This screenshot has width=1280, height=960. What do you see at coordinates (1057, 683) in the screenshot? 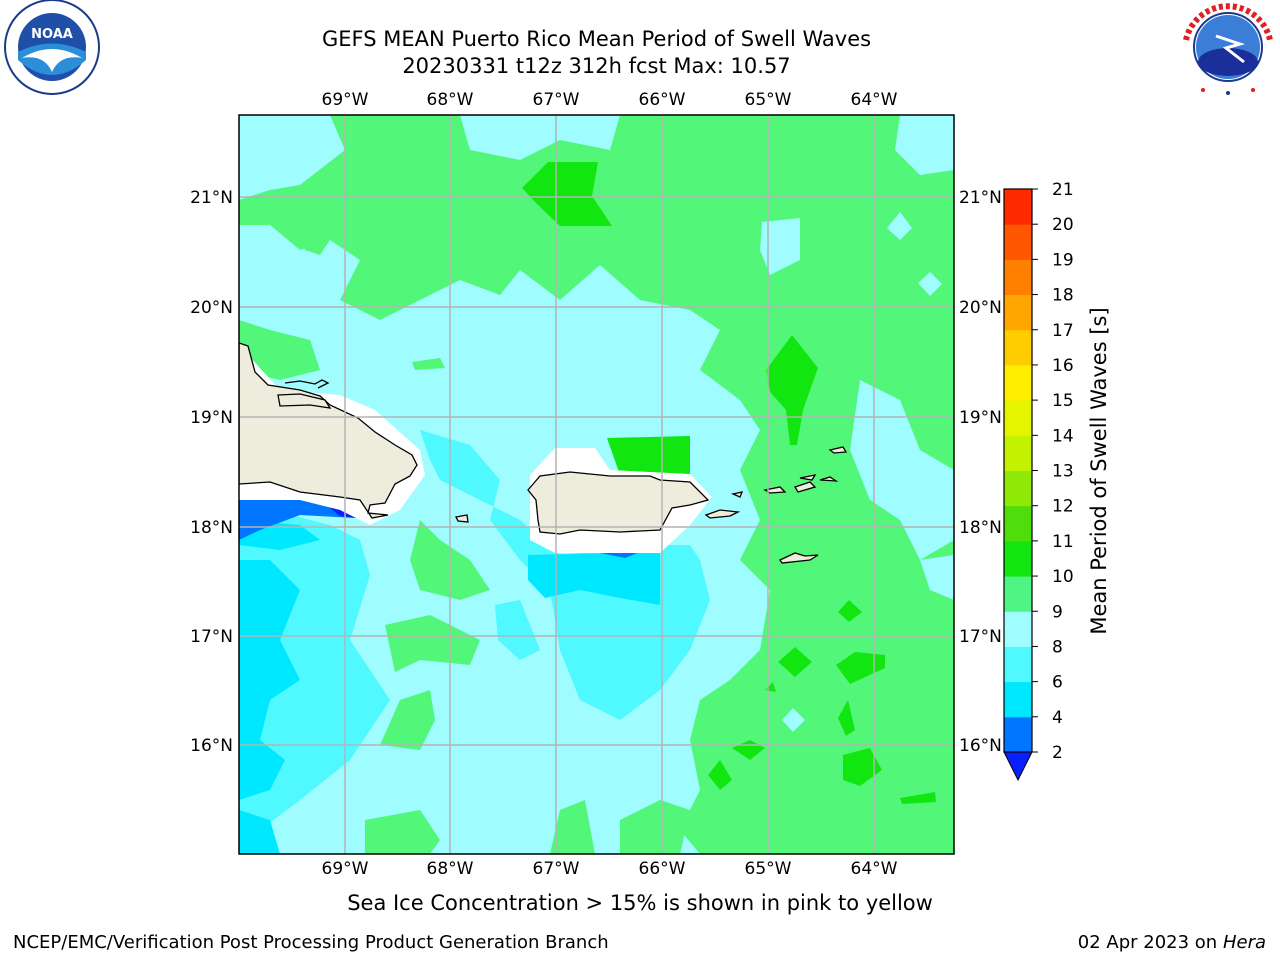
I see `colorbar-tick-label: 6` at bounding box center [1057, 683].